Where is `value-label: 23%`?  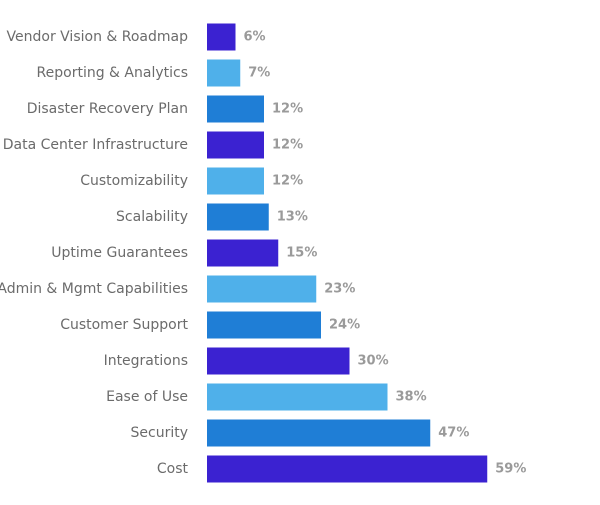
value-label: 23% is located at coordinates (339, 289).